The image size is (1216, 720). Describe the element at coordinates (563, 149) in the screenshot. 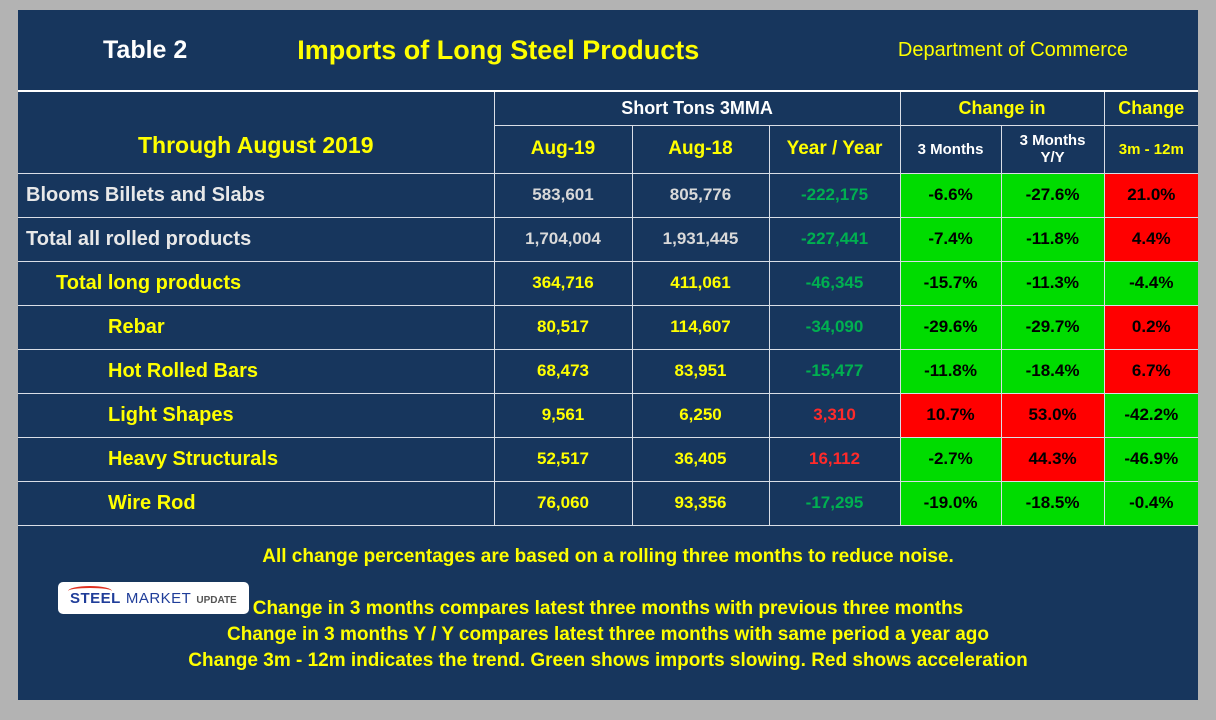

I see `col-header-aug19: Aug-19` at that location.